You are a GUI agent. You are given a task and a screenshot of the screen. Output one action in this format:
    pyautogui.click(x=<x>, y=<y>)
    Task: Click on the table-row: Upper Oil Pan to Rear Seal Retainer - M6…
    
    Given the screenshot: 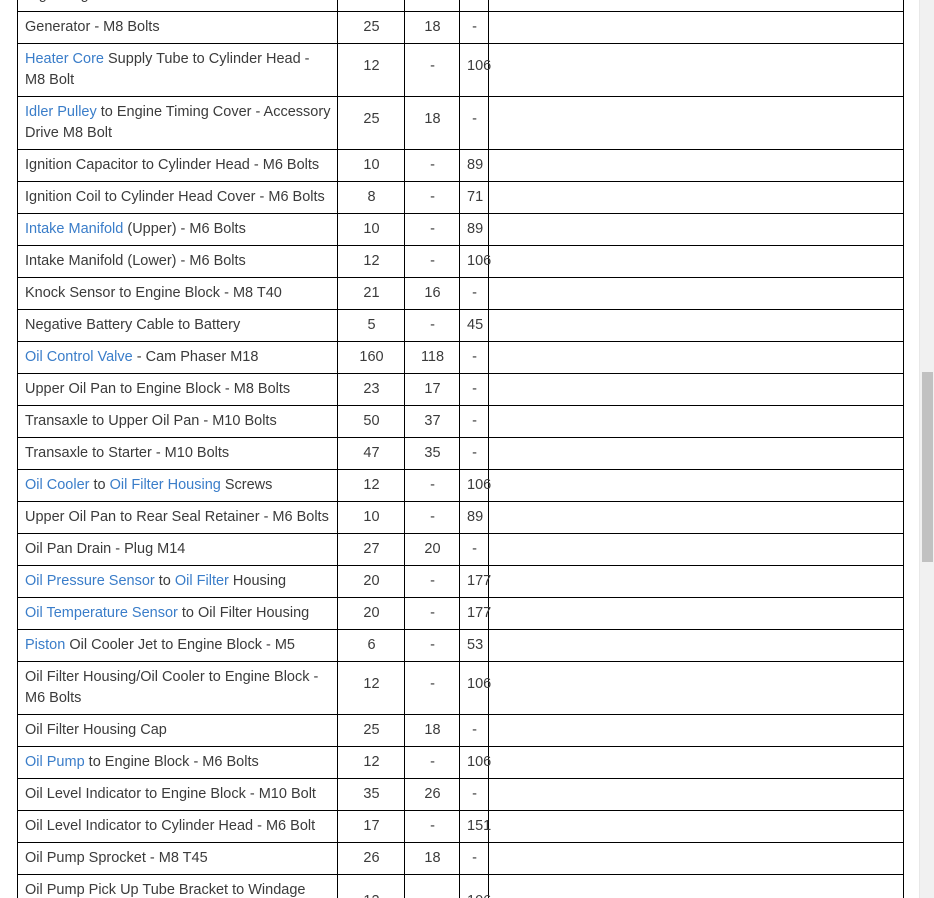 What is the action you would take?
    pyautogui.click(x=460, y=518)
    